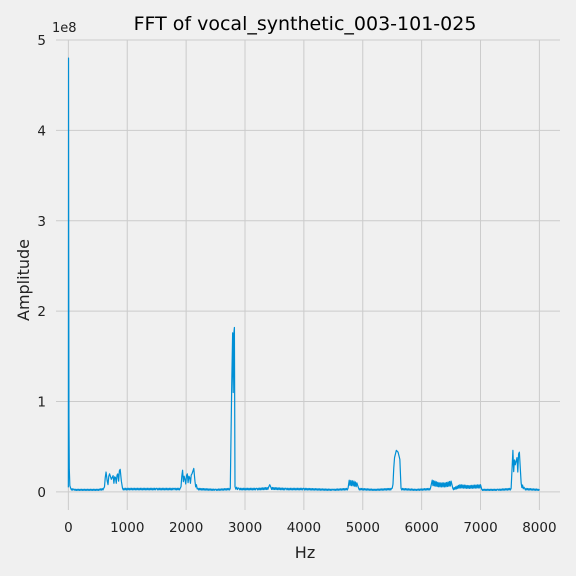  What do you see at coordinates (68, 528) in the screenshot?
I see `x-tick-label-0: 0` at bounding box center [68, 528].